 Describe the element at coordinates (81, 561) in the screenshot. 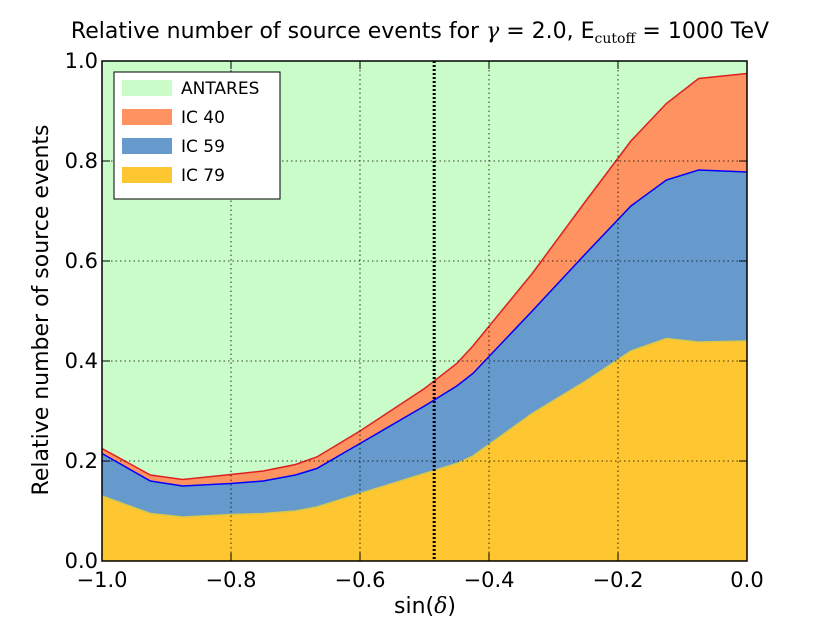

I see `y-tick-label: 0.0` at that location.